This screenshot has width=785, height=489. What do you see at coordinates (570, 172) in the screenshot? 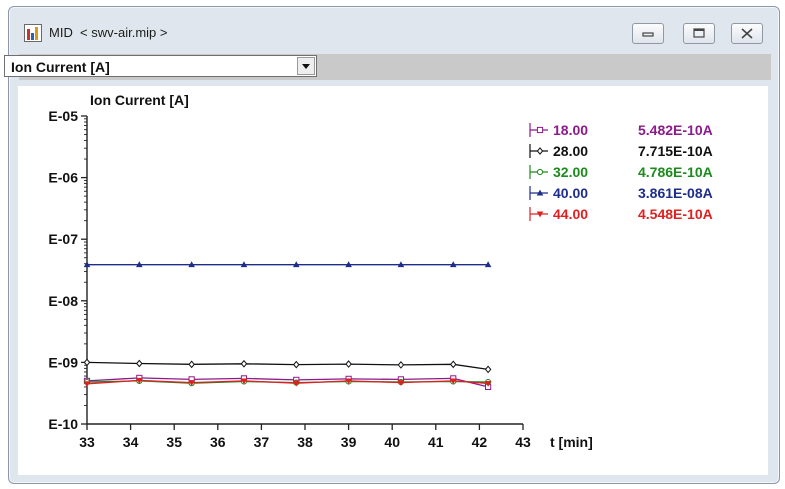
I see `legend-mass: 32.00` at bounding box center [570, 172].